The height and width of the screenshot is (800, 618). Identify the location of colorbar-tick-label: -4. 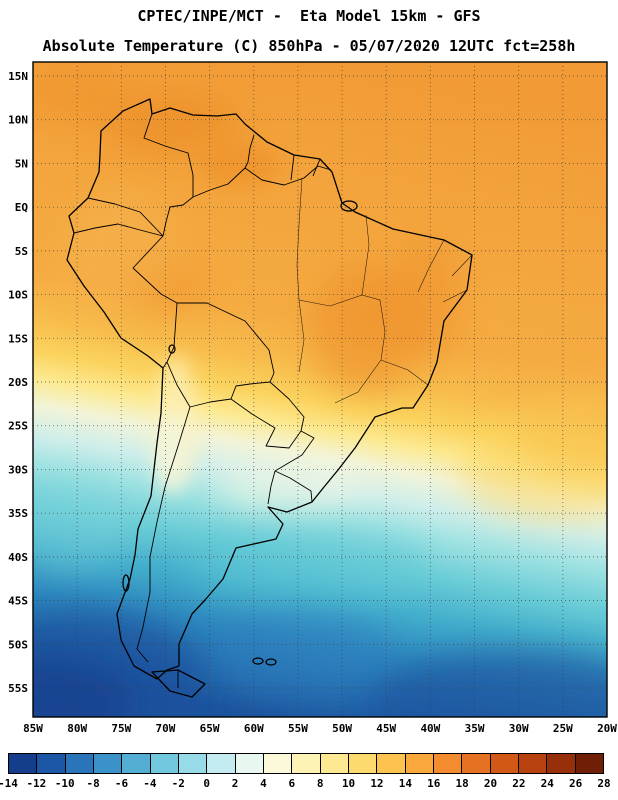
(150, 783).